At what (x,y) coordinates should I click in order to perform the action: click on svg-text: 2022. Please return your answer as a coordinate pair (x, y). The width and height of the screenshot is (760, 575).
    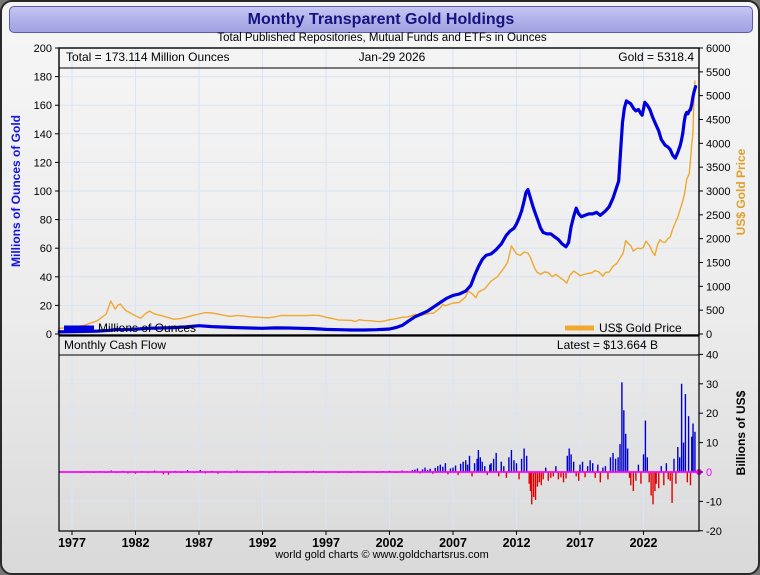
    Looking at the image, I should click on (644, 543).